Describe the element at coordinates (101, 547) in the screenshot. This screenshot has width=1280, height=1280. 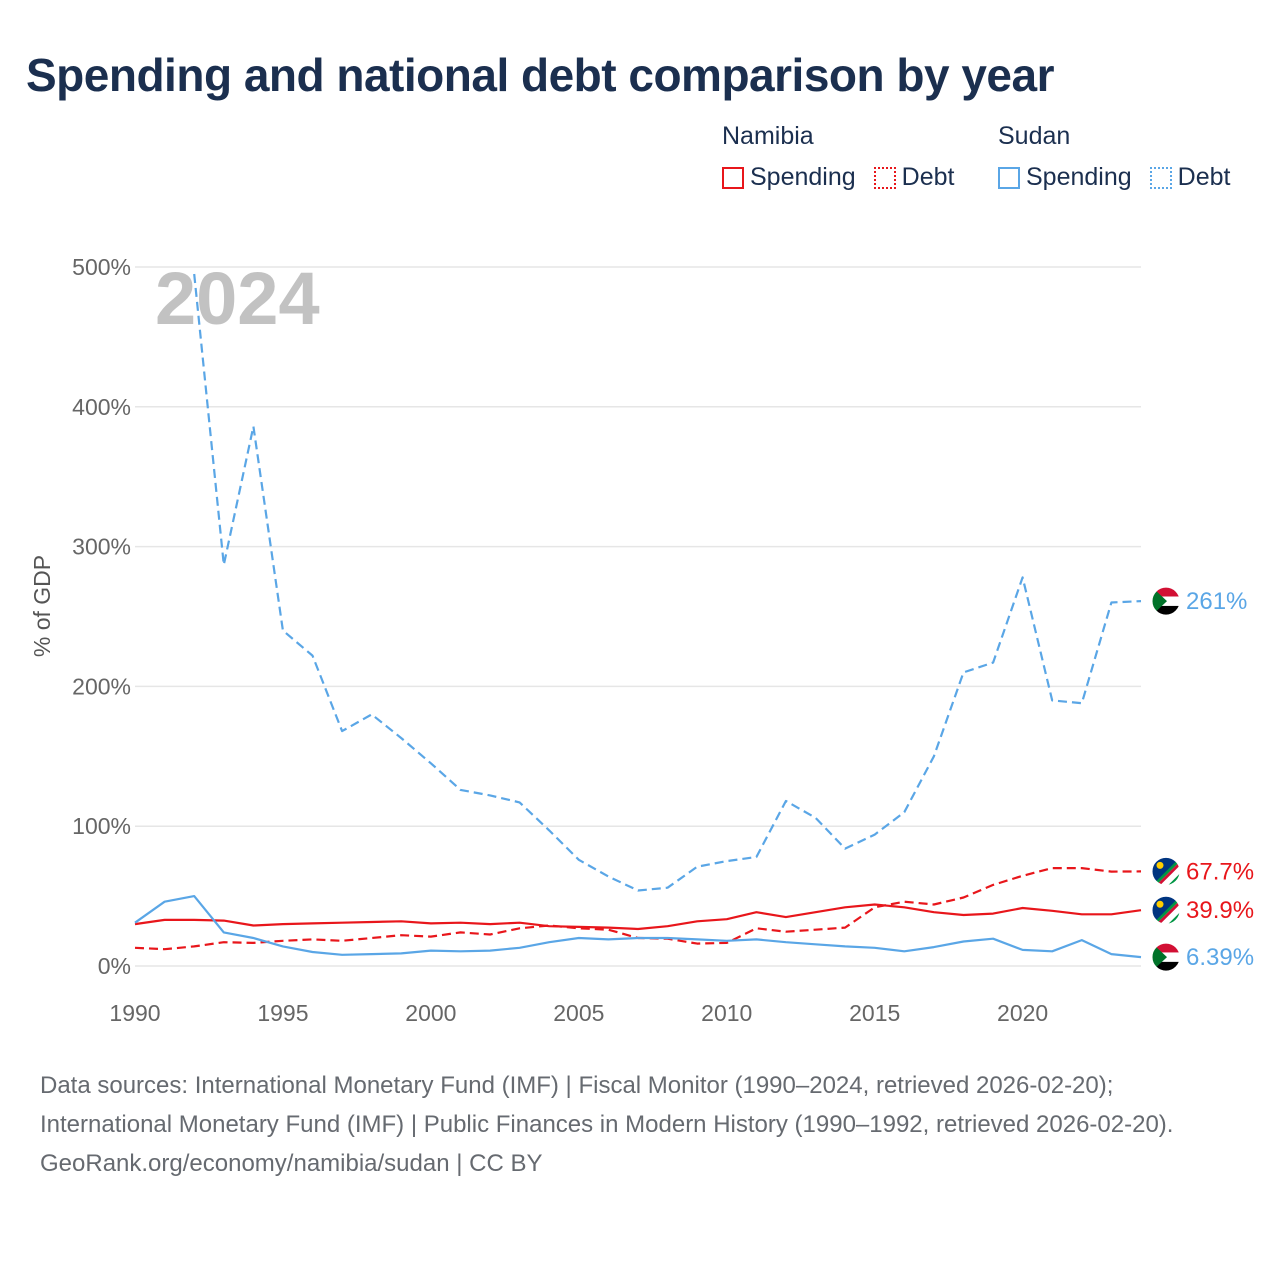
I see `y-tick-label: 300%` at that location.